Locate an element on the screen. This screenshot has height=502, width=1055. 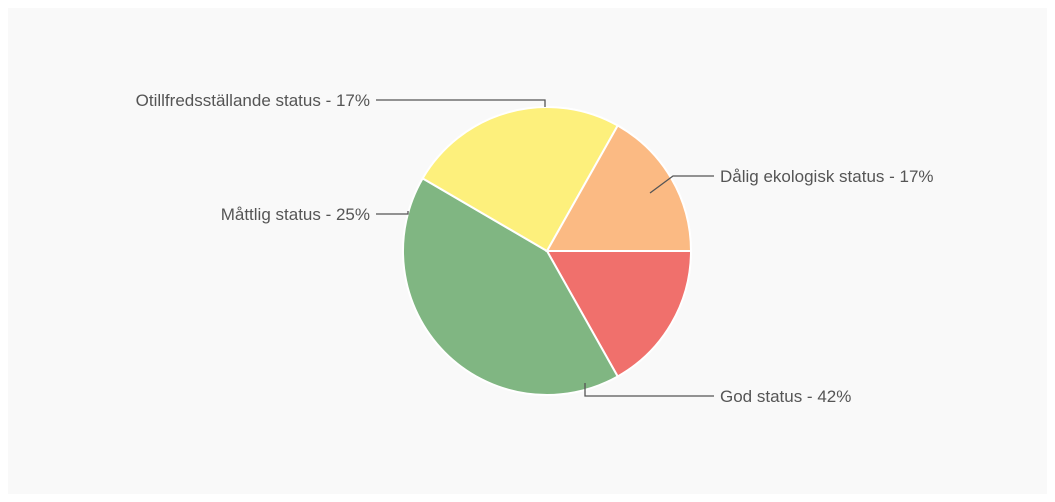
slice-label-otillfredsstallande: Otillfredsställande status - 17% is located at coordinates (253, 100).